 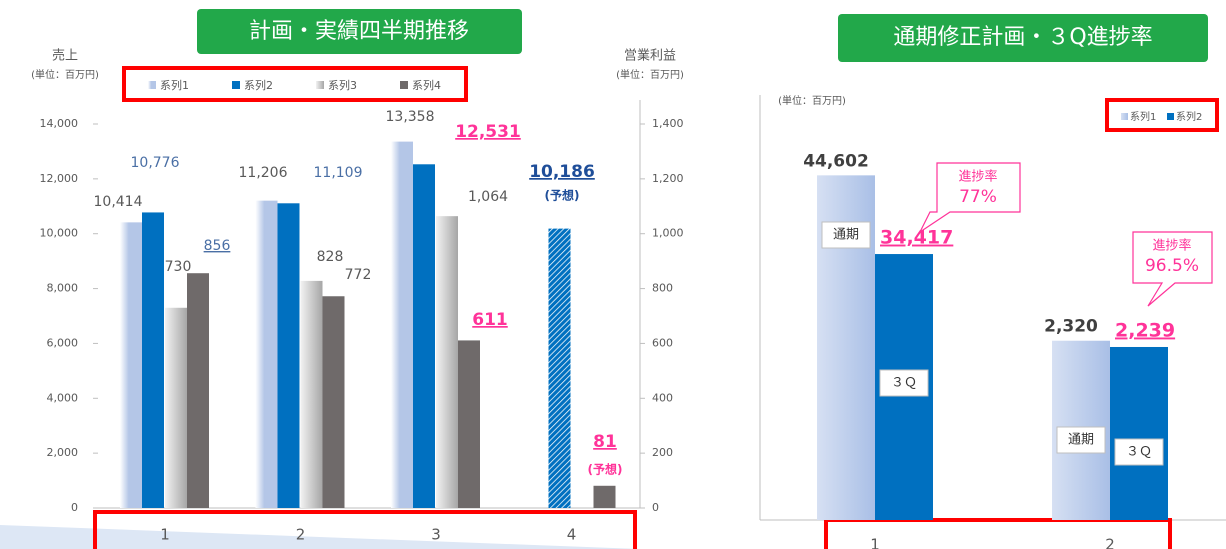 What do you see at coordinates (59, 233) in the screenshot?
I see `y-tick-label: 10,000` at bounding box center [59, 233].